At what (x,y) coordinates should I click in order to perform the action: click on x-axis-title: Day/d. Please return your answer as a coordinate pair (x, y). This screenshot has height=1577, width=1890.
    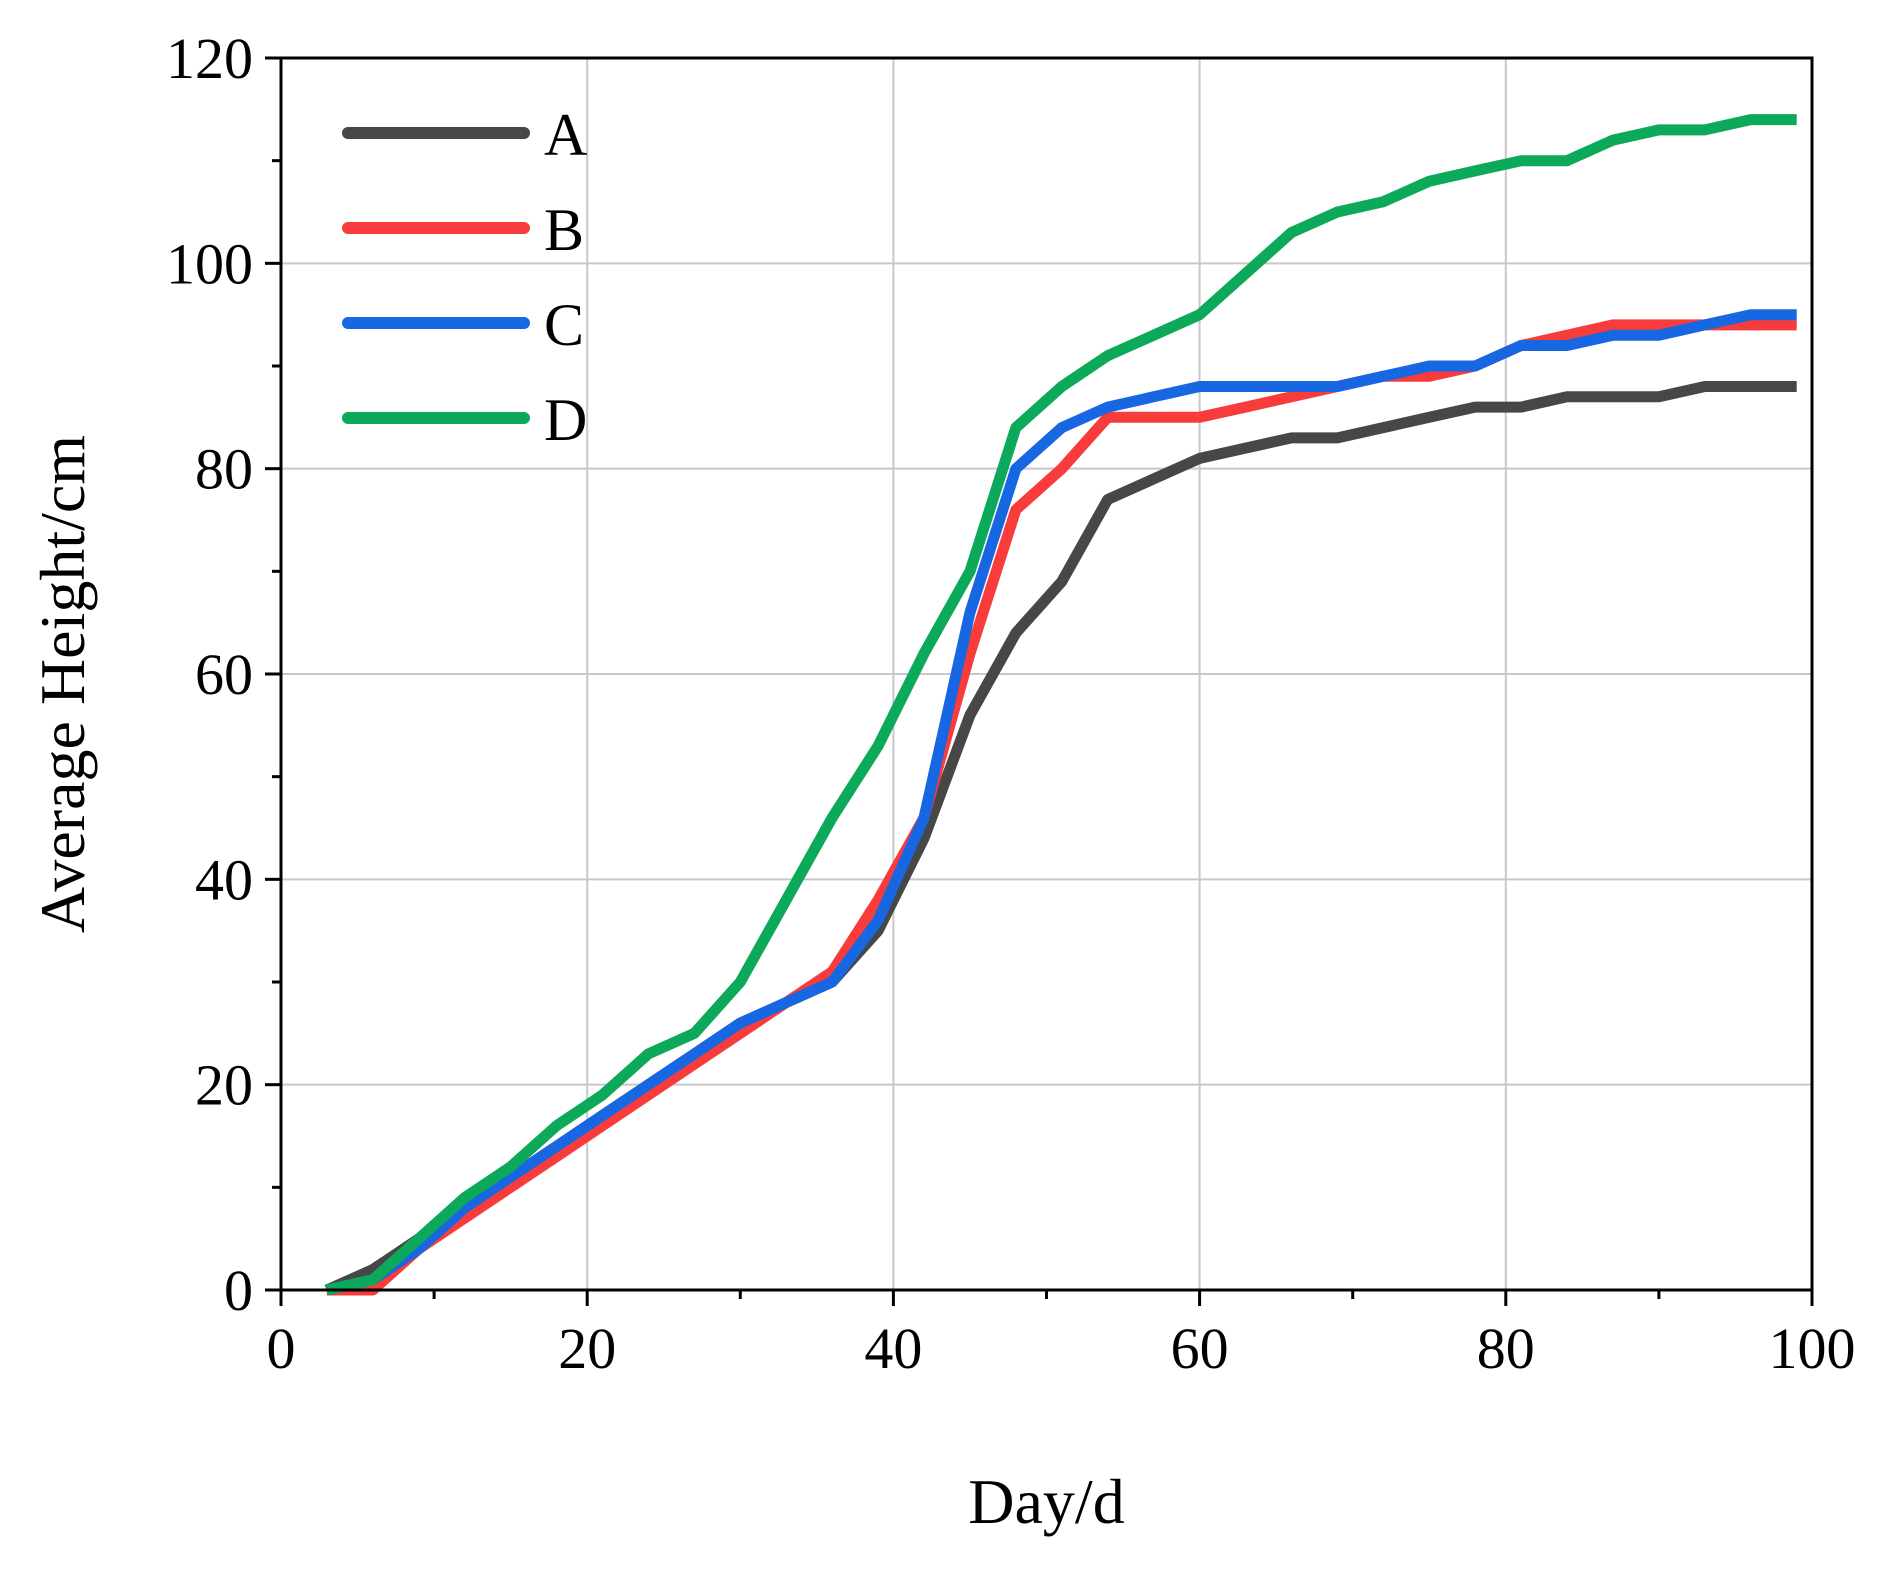
    Looking at the image, I should click on (1046, 1501).